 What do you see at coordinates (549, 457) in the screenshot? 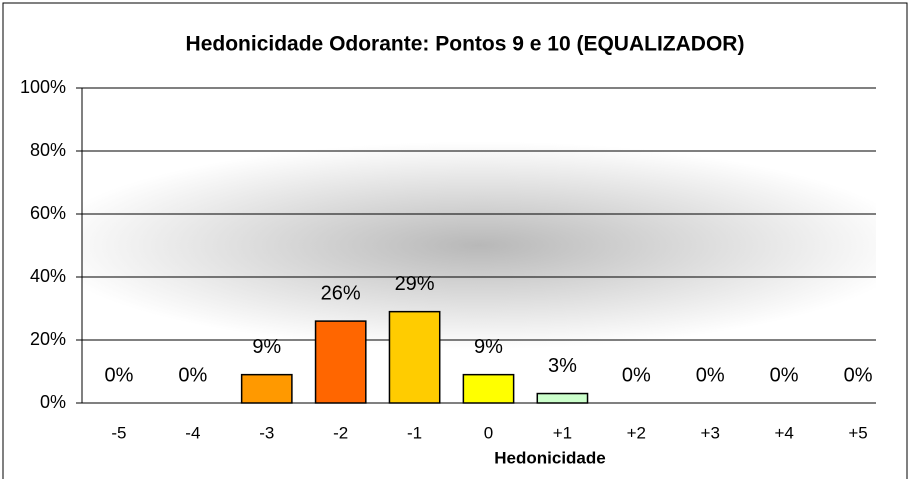
I see `x-axis-label: Hedonicidade` at bounding box center [549, 457].